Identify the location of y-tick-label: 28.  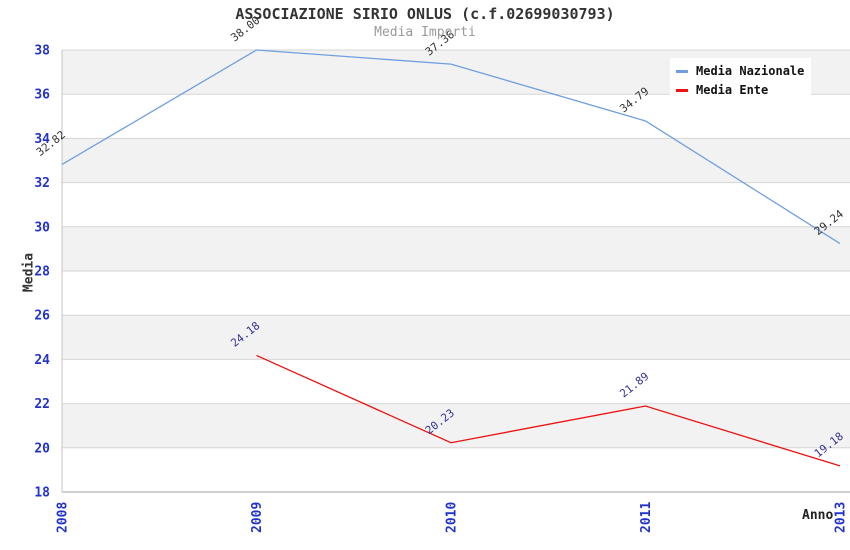
(42, 272).